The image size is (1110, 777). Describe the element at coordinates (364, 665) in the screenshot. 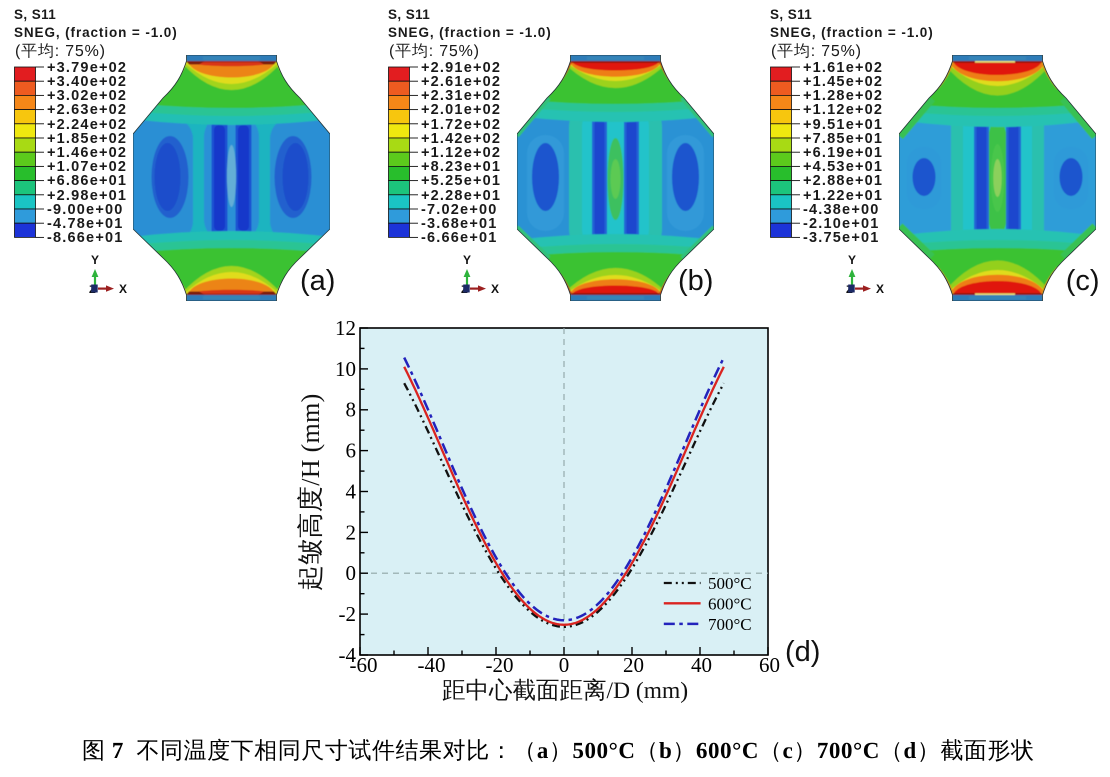

I see `svg-text: -60` at that location.